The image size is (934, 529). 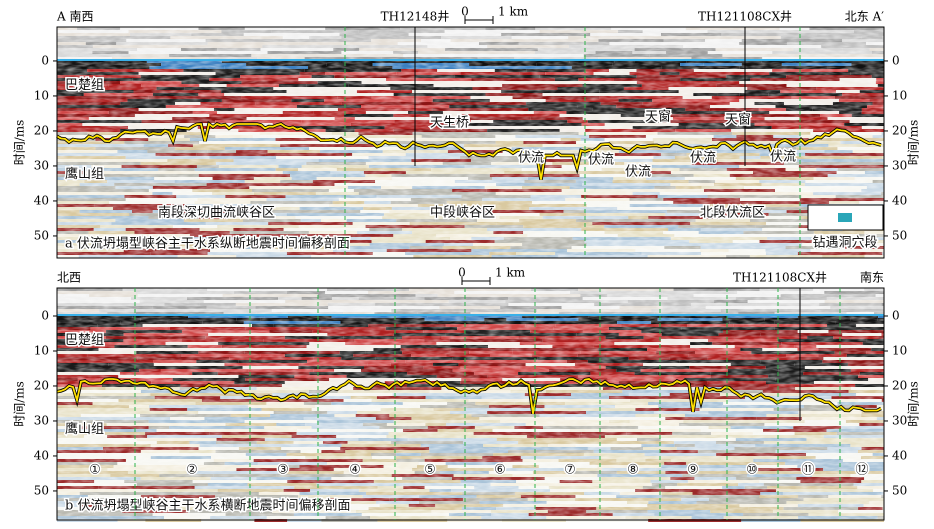 I want to click on section-number: ②, so click(x=192, y=469).